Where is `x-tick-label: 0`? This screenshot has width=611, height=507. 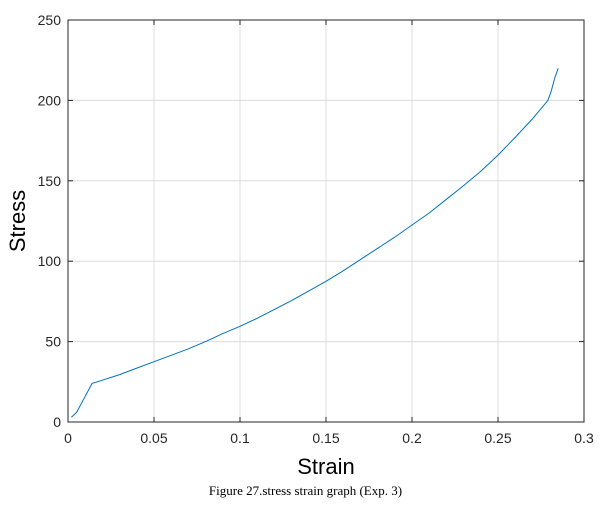 x-tick-label: 0 is located at coordinates (68, 438).